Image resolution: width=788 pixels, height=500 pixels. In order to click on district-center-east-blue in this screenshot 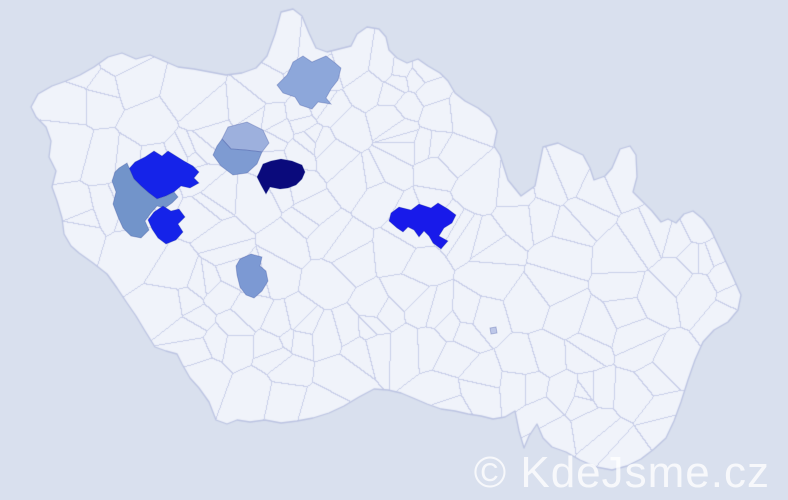, I will do `click(422, 226)`.